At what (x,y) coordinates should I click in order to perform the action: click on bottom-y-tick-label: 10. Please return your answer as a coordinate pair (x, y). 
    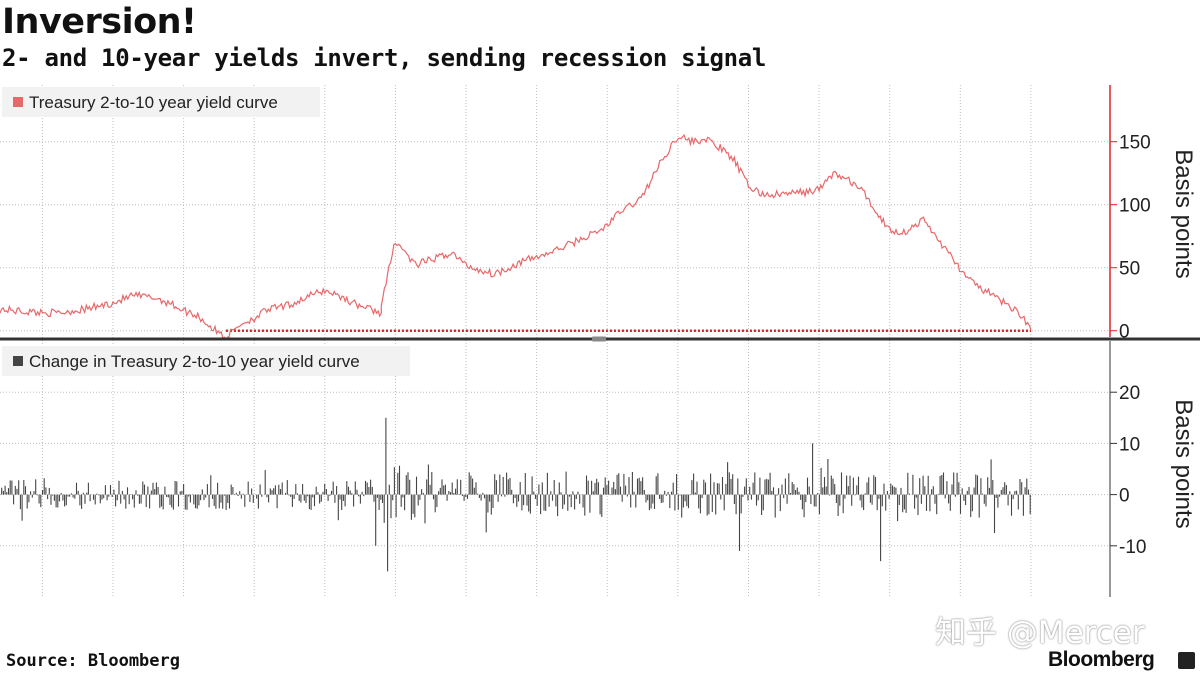
    Looking at the image, I should click on (1129, 444).